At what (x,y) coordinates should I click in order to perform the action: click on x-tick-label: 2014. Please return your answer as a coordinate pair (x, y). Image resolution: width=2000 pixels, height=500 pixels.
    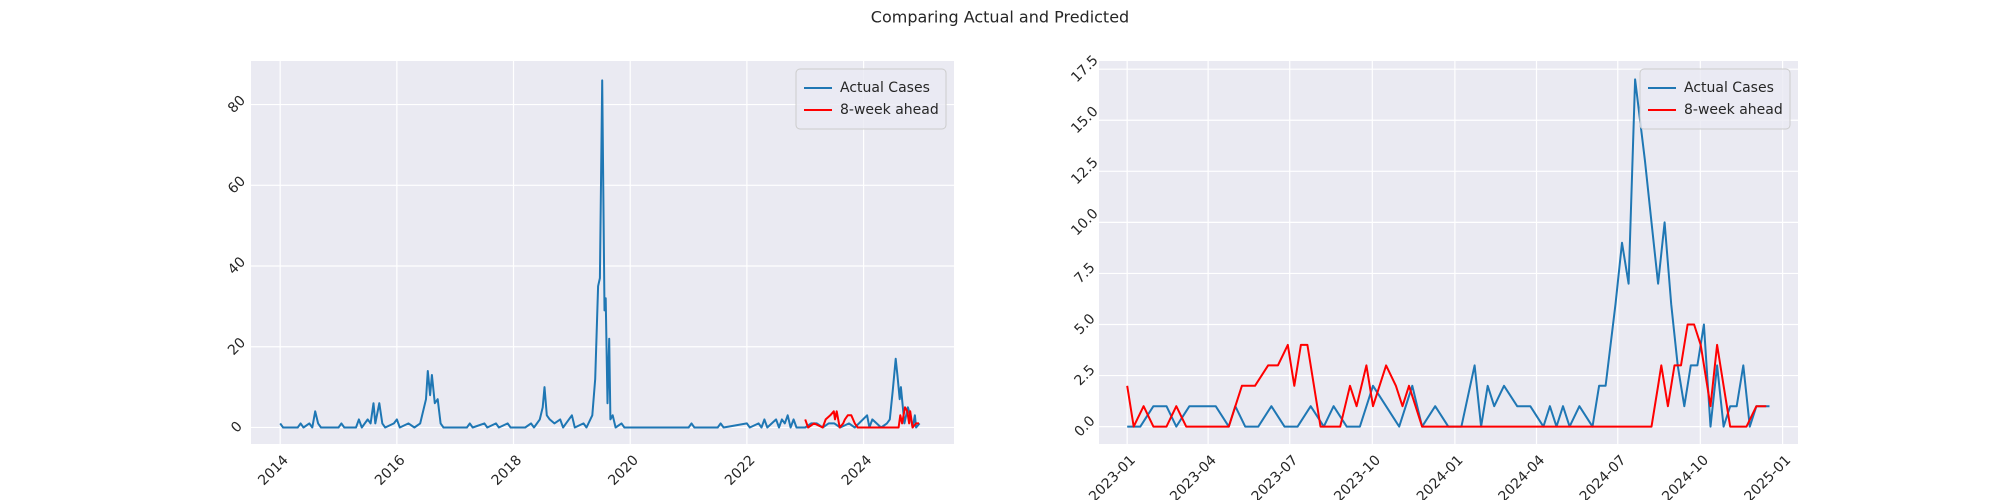
    Looking at the image, I should click on (273, 470).